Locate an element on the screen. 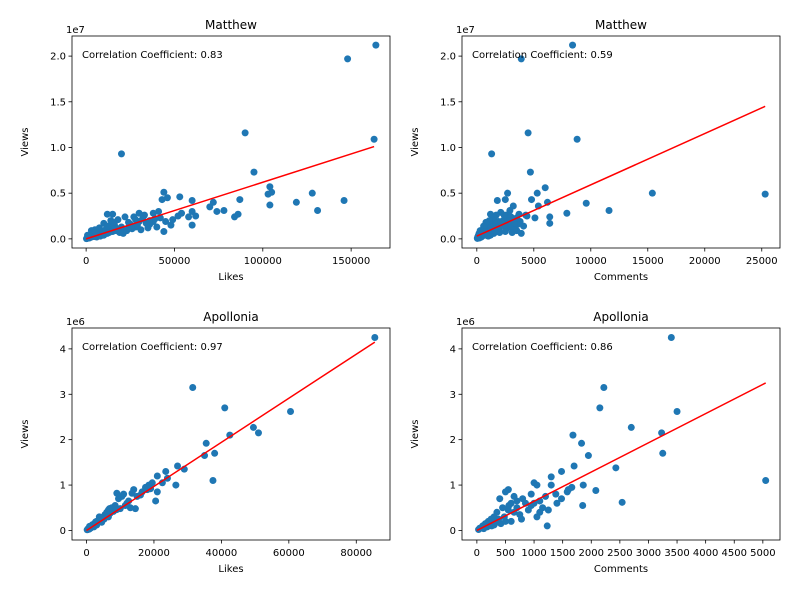 The image size is (800, 600). y-tick-label: 1.5 is located at coordinates (448, 102).